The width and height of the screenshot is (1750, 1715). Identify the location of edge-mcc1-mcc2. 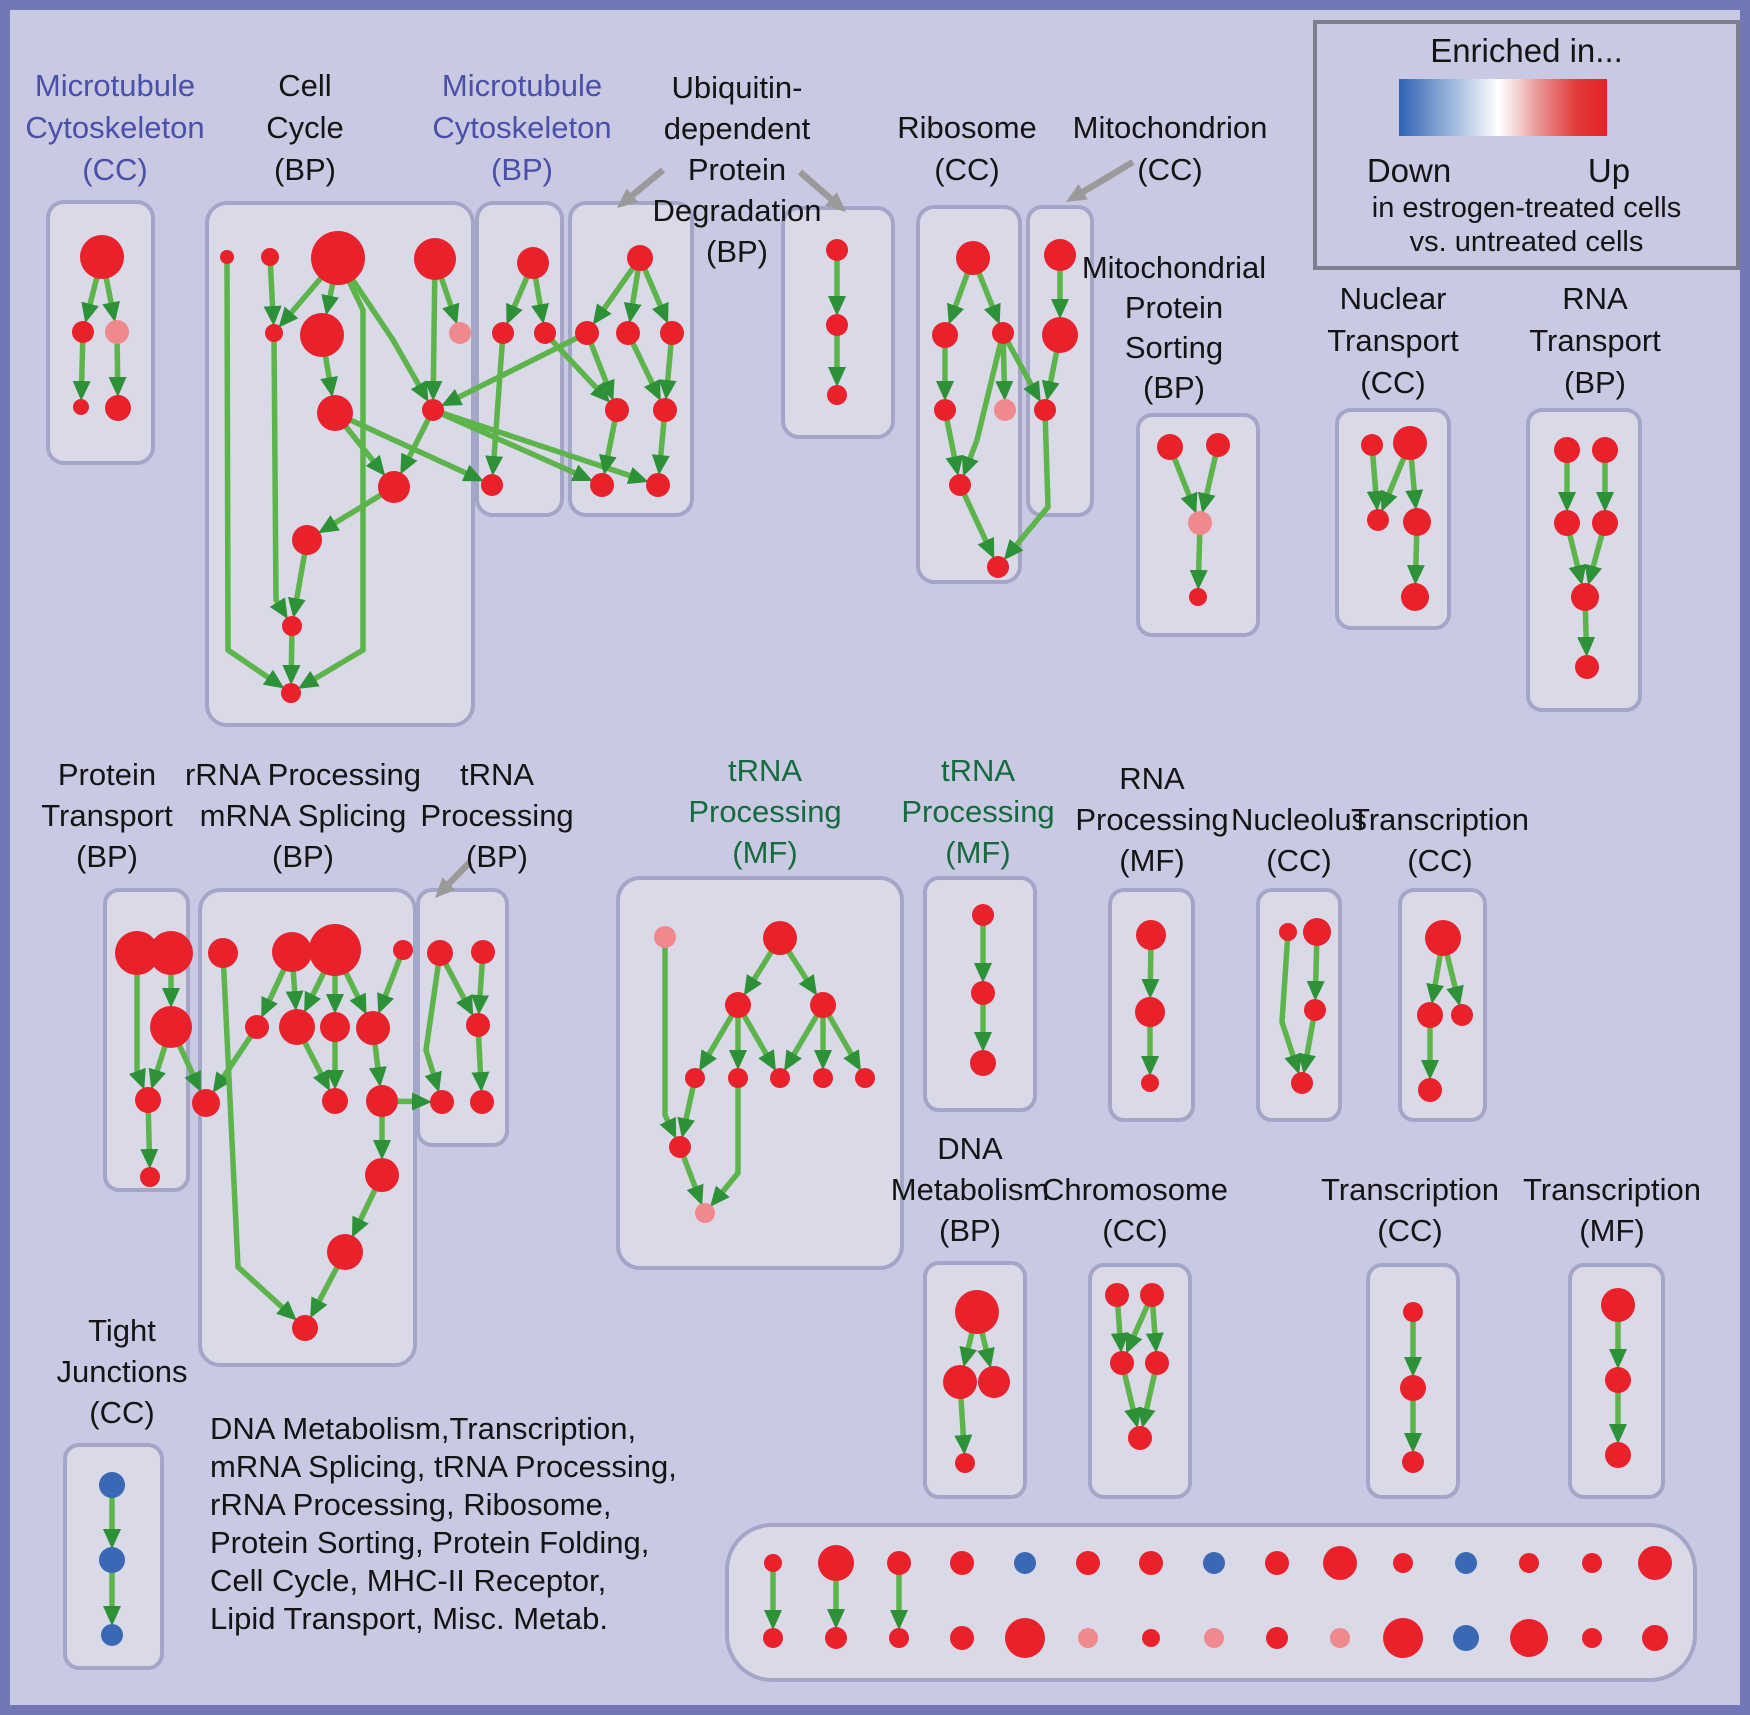
(90, 299).